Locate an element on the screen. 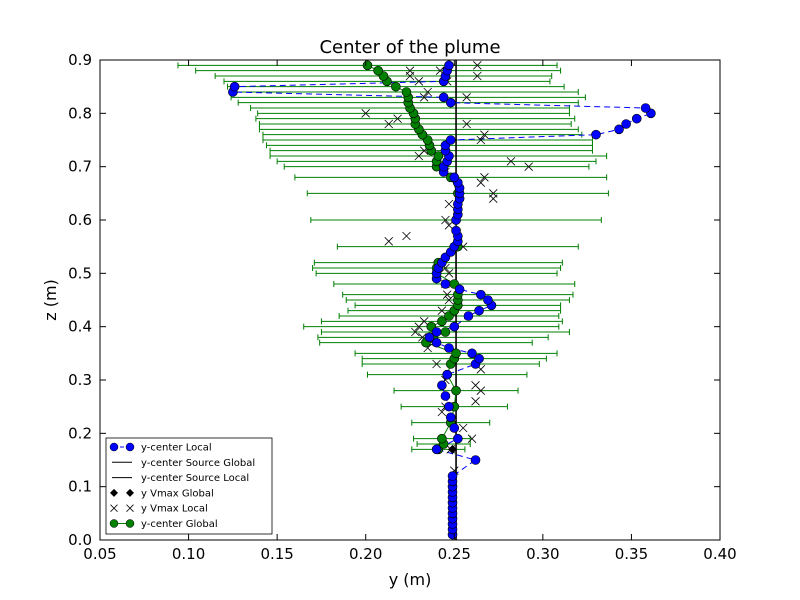  y-tick-label: 0.9 is located at coordinates (80, 60).